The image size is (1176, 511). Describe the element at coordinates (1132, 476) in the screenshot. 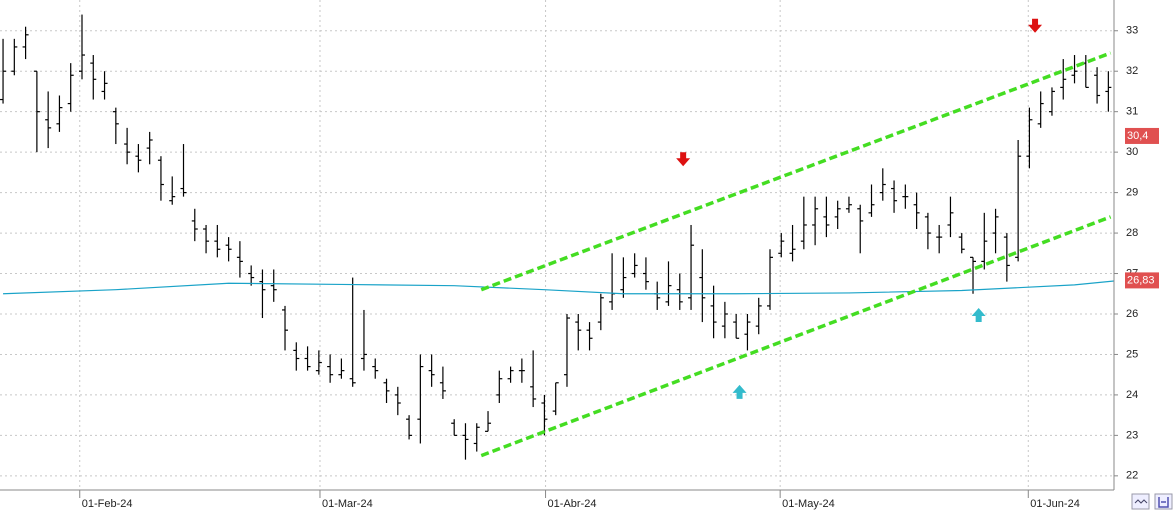

I see `y-tick-label: 22` at that location.